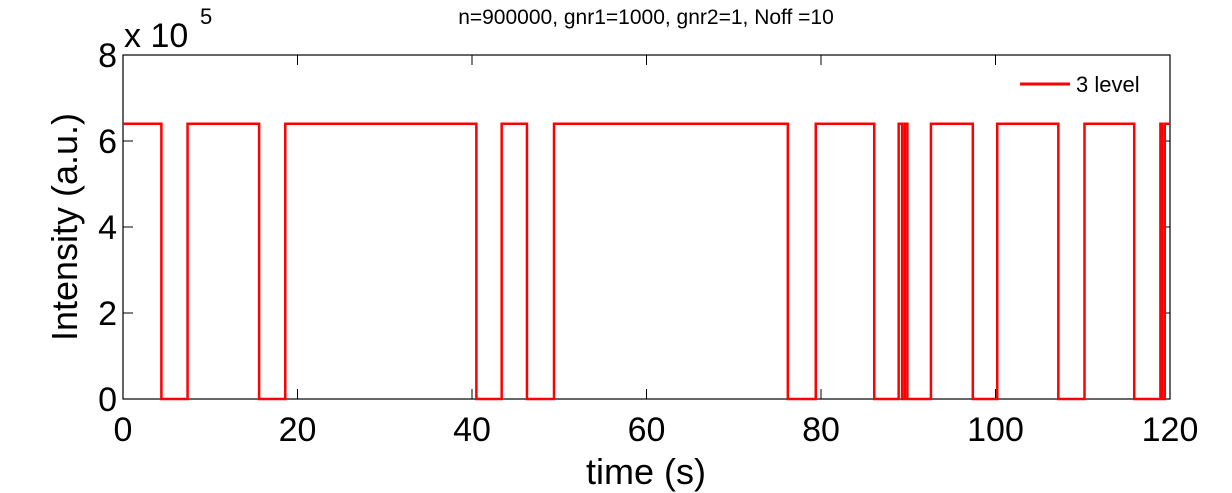  What do you see at coordinates (64, 227) in the screenshot?
I see `y-axis-label: Intensity (a.u.)` at bounding box center [64, 227].